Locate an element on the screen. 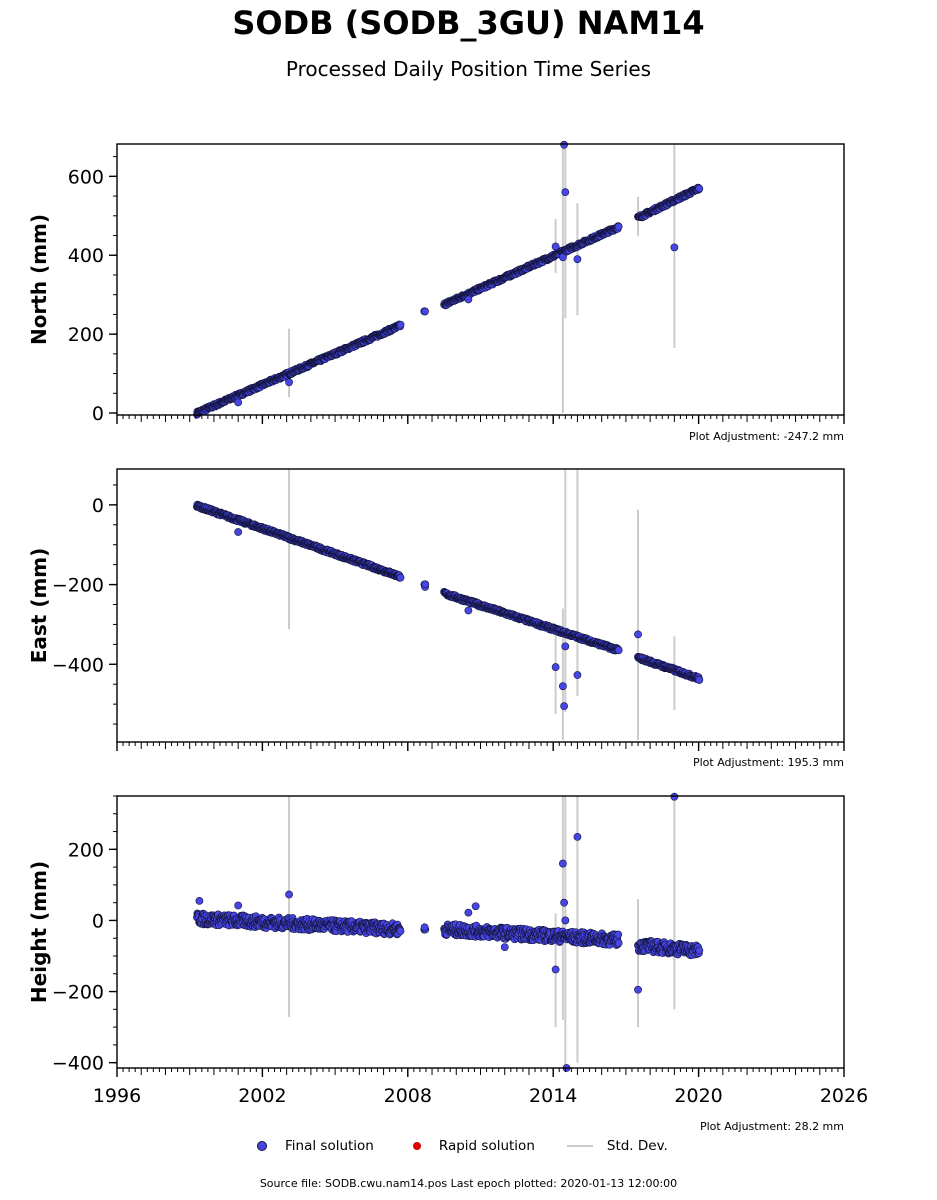 This screenshot has width=937, height=1200. height-y-tick-label: 0 is located at coordinates (98, 921).